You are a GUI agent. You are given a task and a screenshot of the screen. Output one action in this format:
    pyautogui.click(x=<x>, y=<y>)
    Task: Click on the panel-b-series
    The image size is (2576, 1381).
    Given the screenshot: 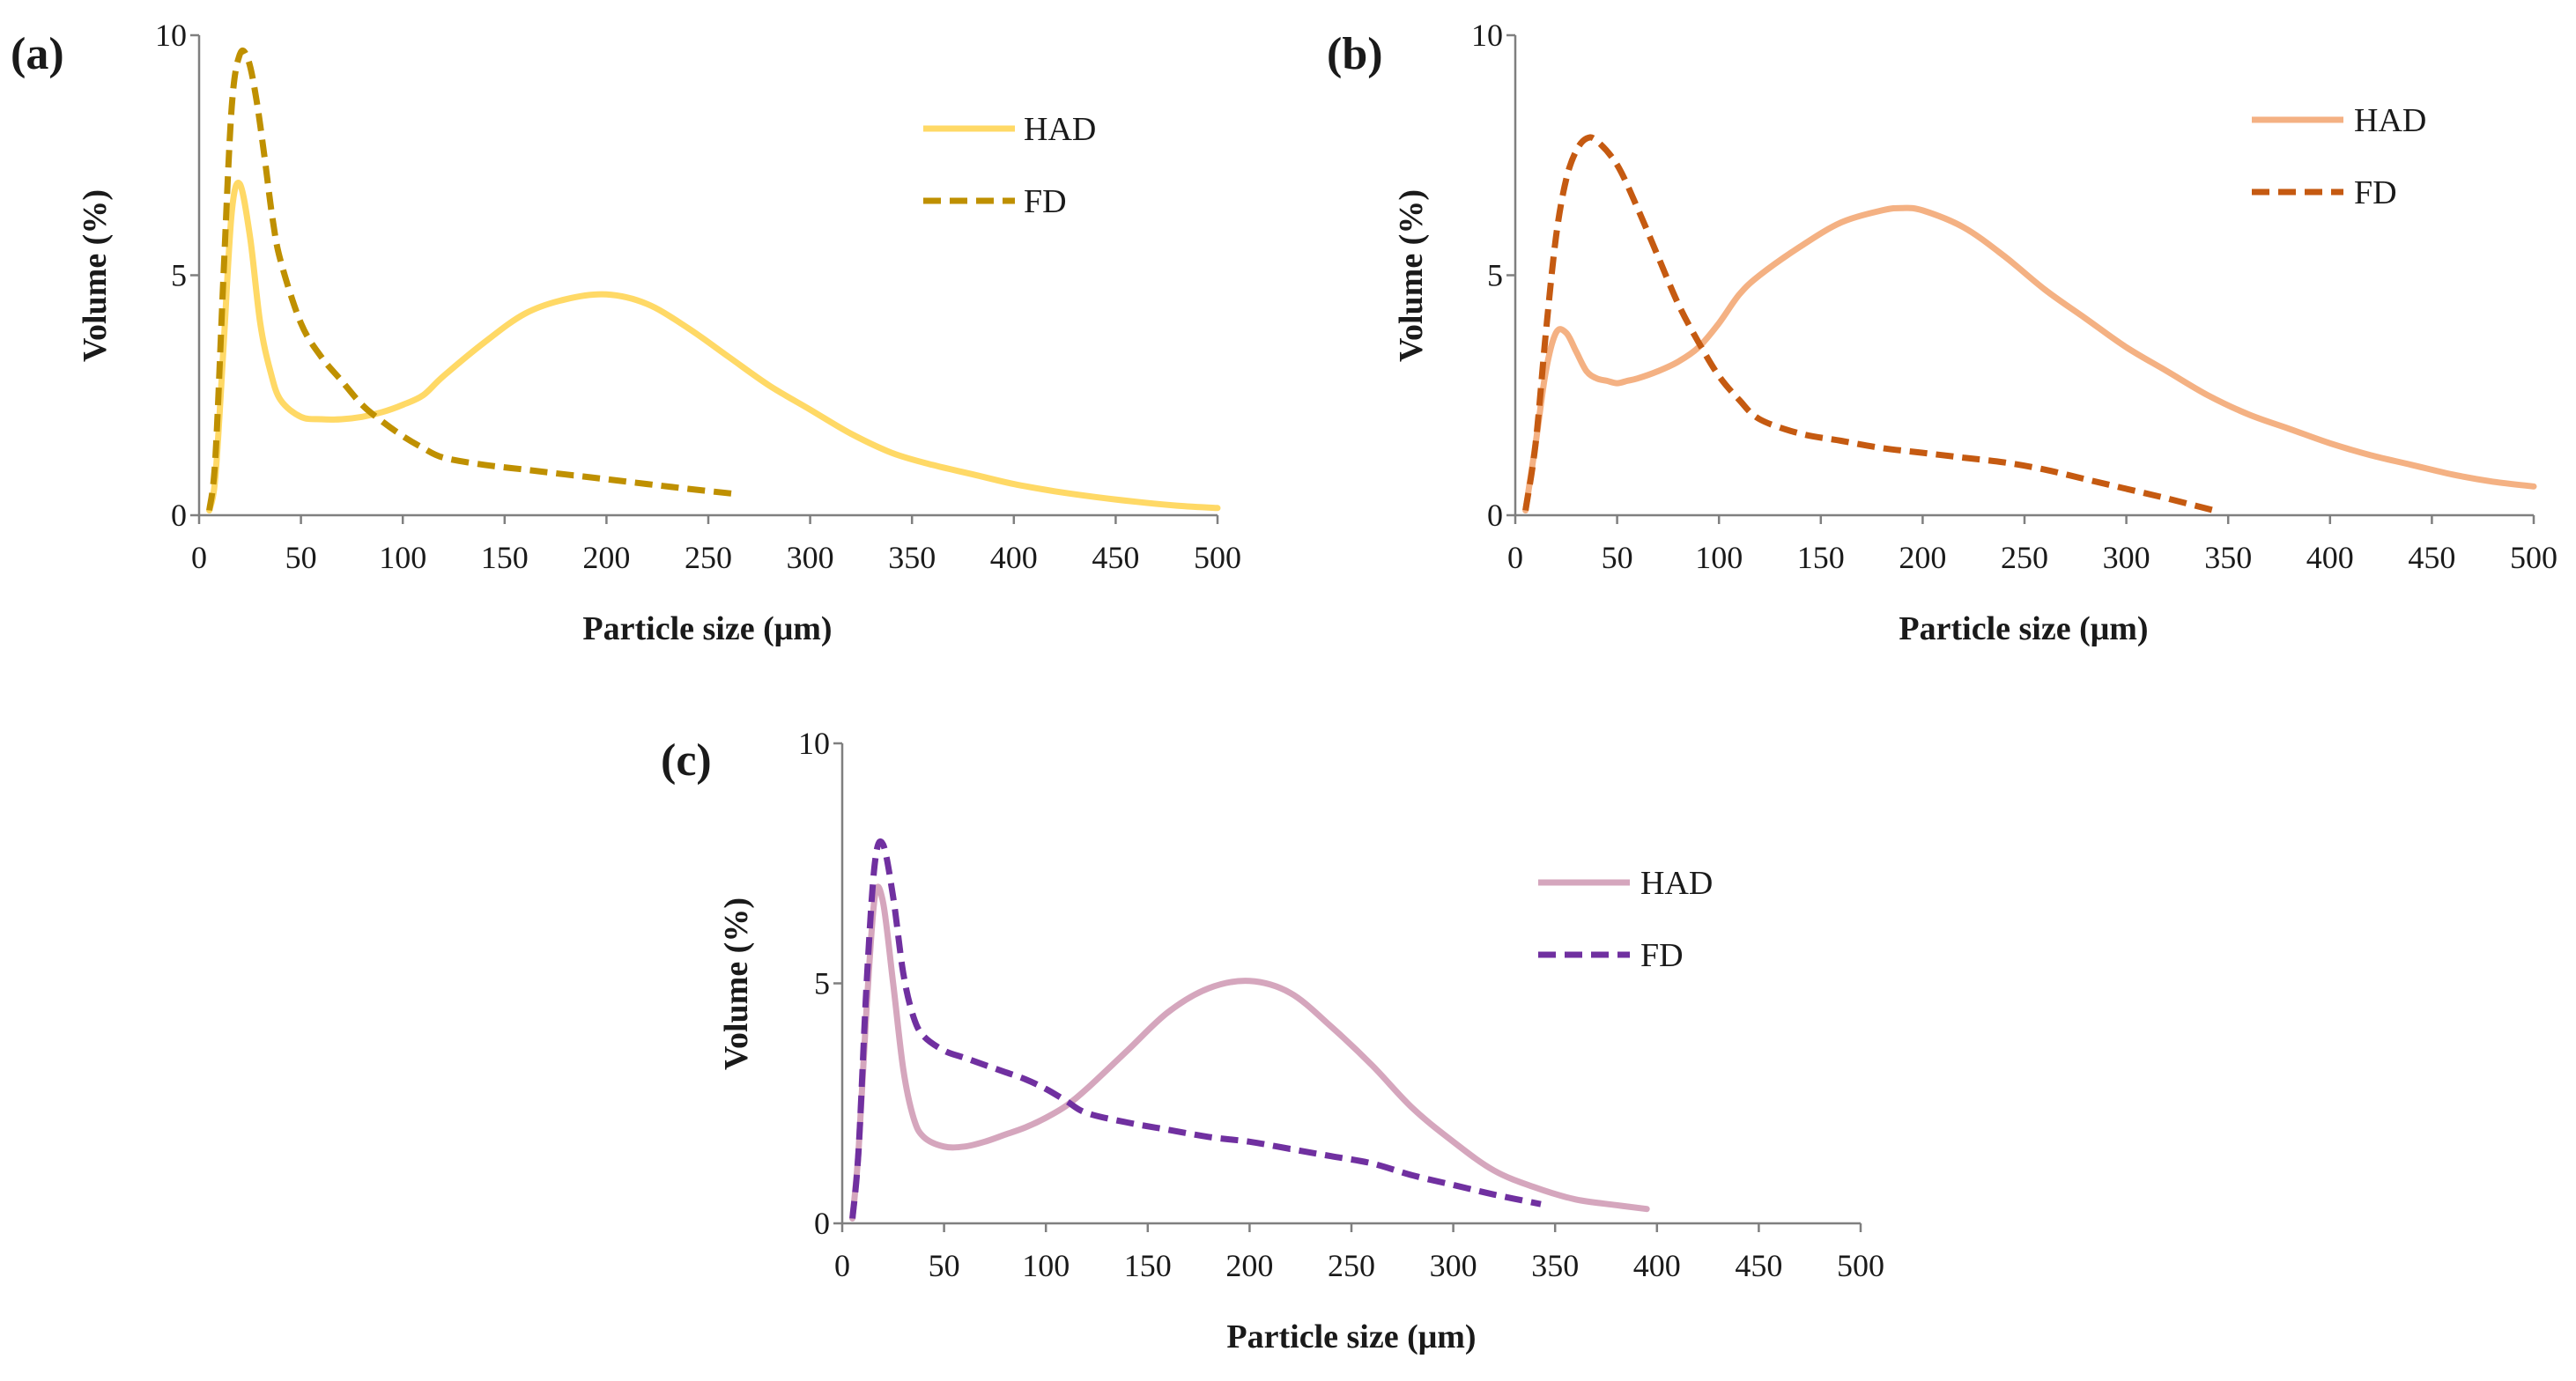 What is the action you would take?
    pyautogui.click(x=2030, y=323)
    